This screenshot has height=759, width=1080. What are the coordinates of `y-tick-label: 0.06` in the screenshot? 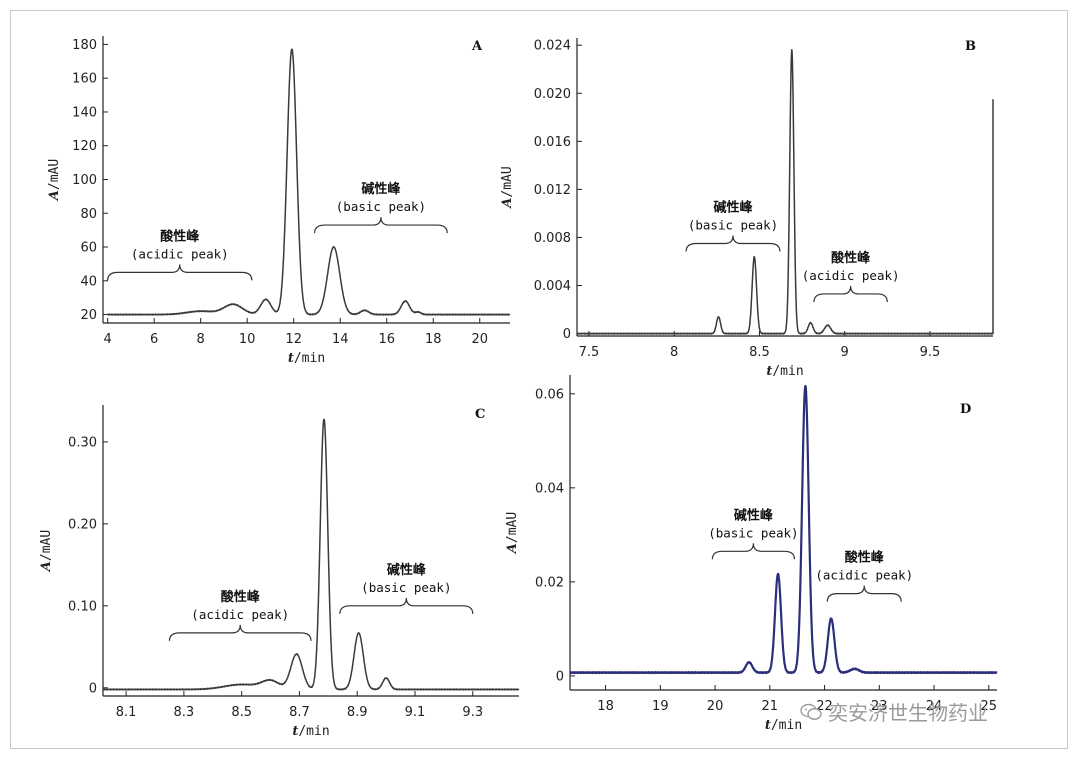 It's located at (549, 394).